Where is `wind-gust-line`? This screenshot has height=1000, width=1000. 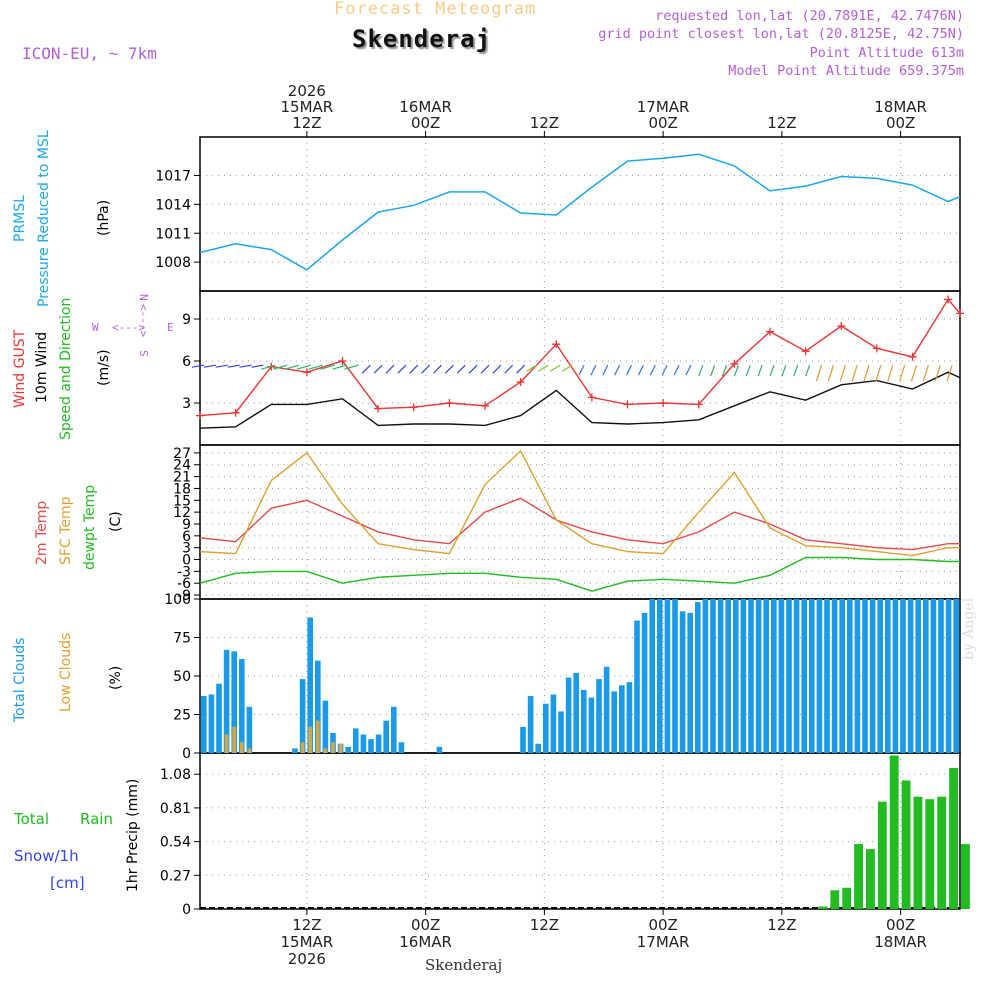 wind-gust-line is located at coordinates (580, 357).